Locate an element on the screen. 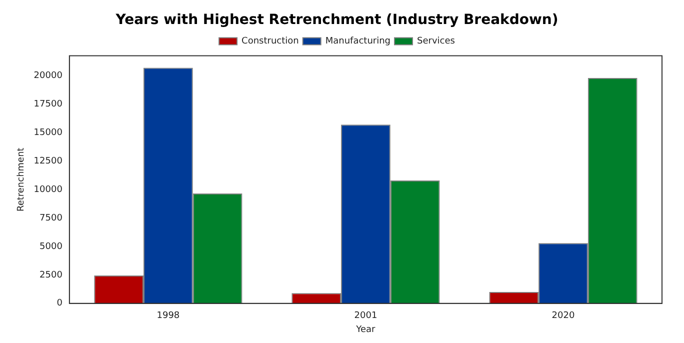 This screenshot has width=684, height=343. x-tick-label: 2020 is located at coordinates (563, 316).